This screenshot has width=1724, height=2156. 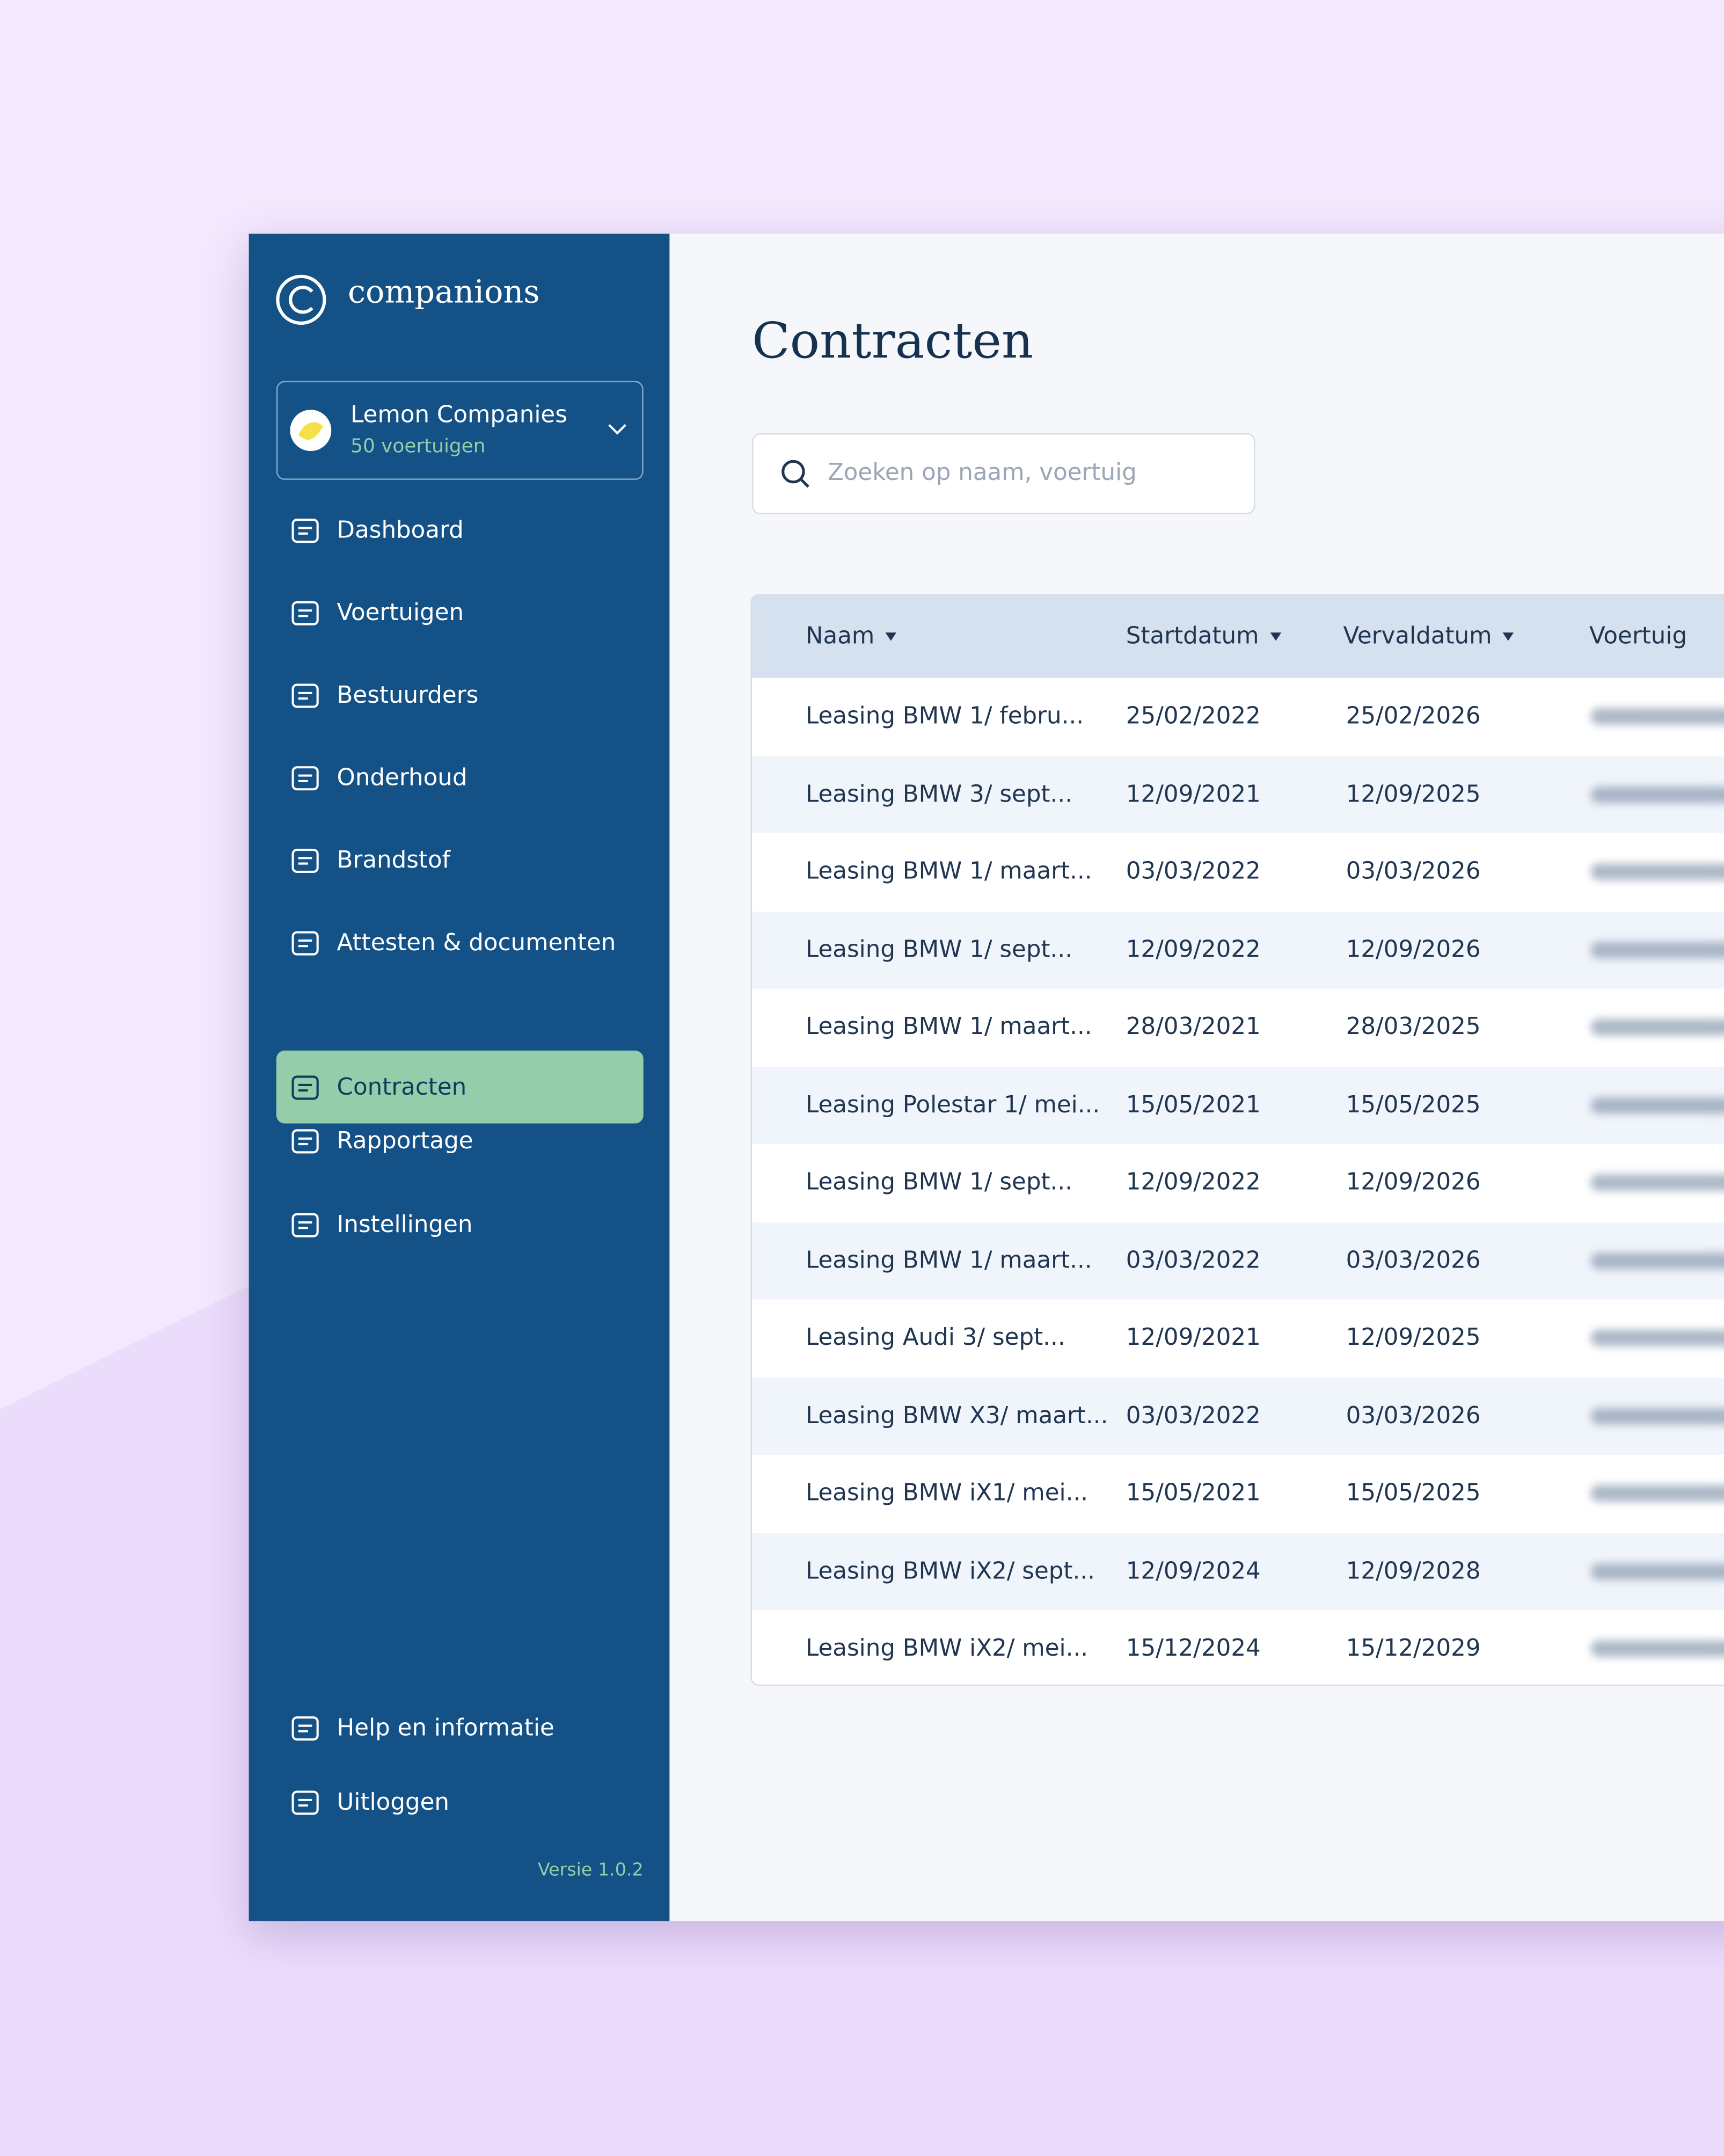 I want to click on column-header: Voertuig, so click(x=1638, y=636).